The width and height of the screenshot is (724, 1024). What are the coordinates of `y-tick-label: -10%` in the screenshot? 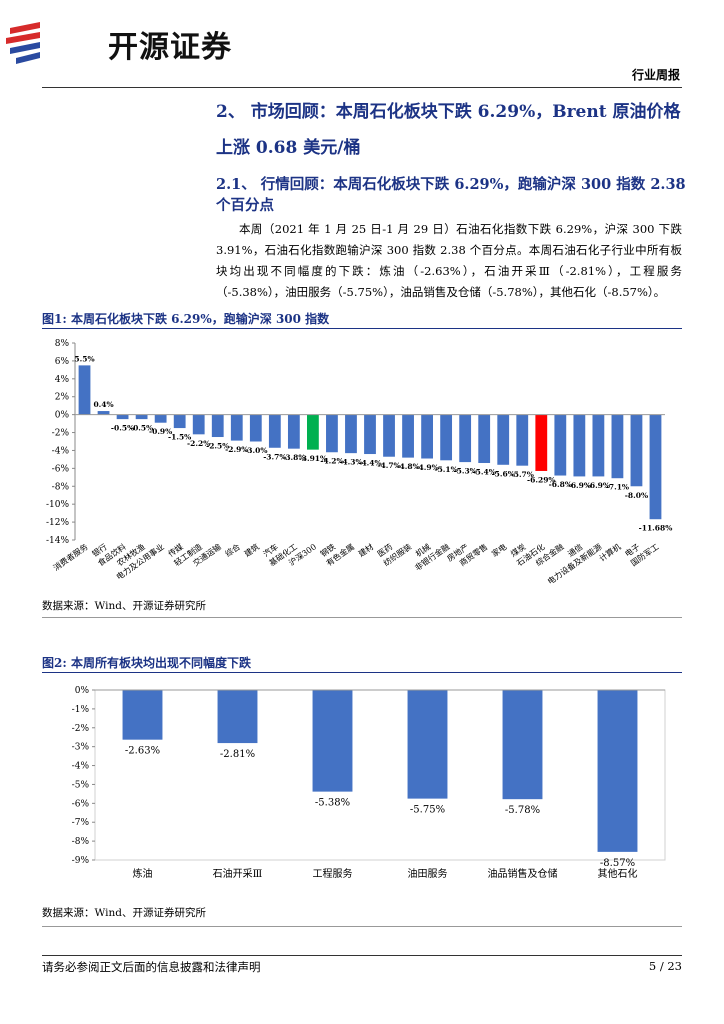 It's located at (57, 505).